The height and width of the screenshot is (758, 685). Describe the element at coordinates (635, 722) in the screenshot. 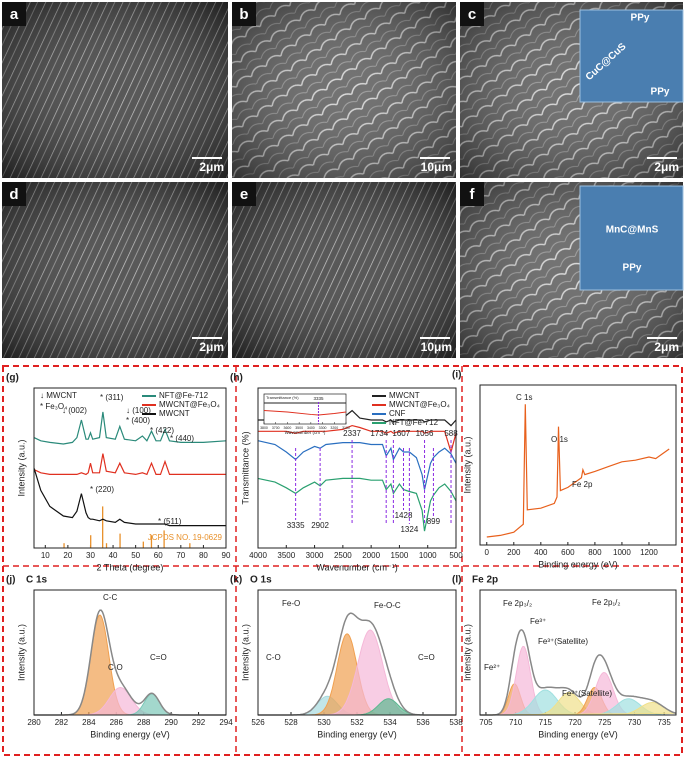

I see `x-tick-label: 730` at that location.